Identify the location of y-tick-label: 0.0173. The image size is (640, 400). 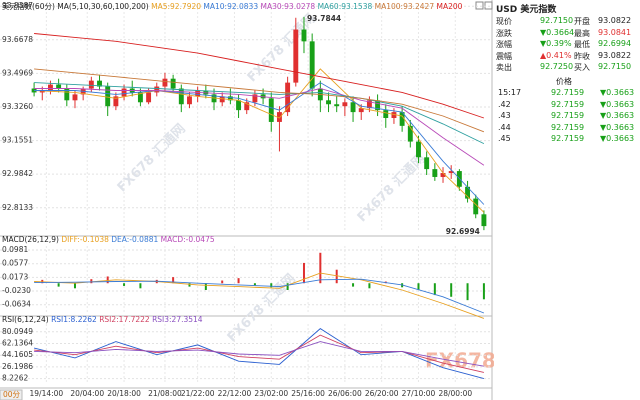
(15, 276).